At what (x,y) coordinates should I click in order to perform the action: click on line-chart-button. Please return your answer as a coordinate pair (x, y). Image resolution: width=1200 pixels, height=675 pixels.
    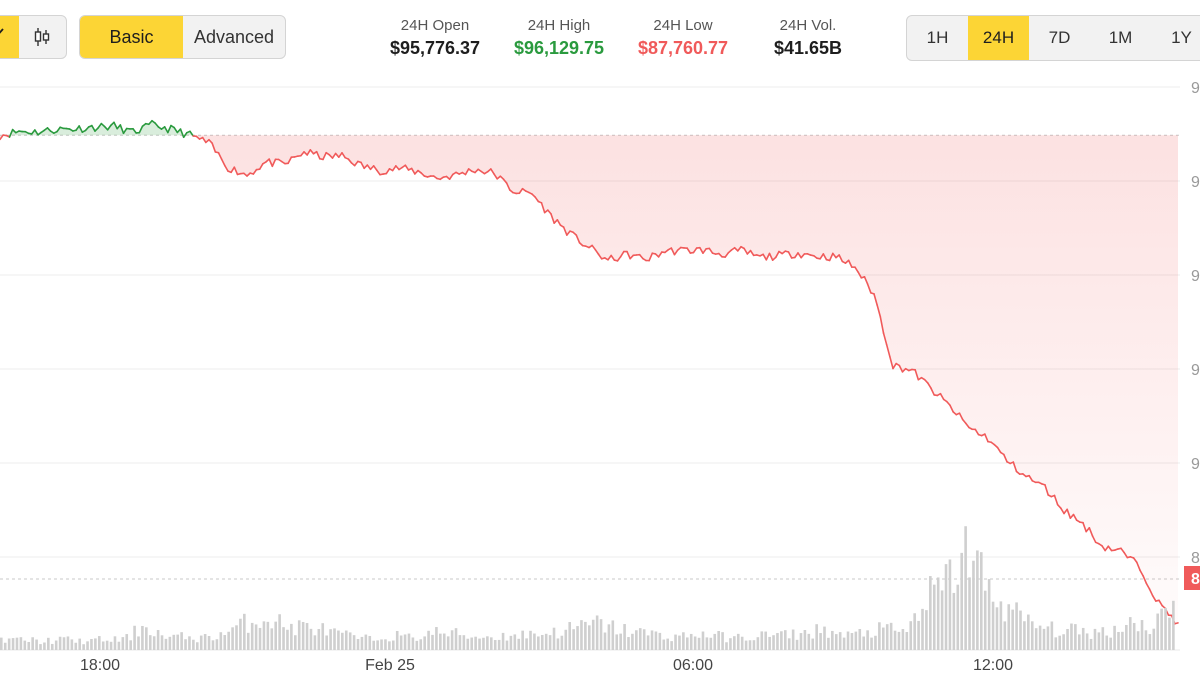
    Looking at the image, I should click on (9, 37).